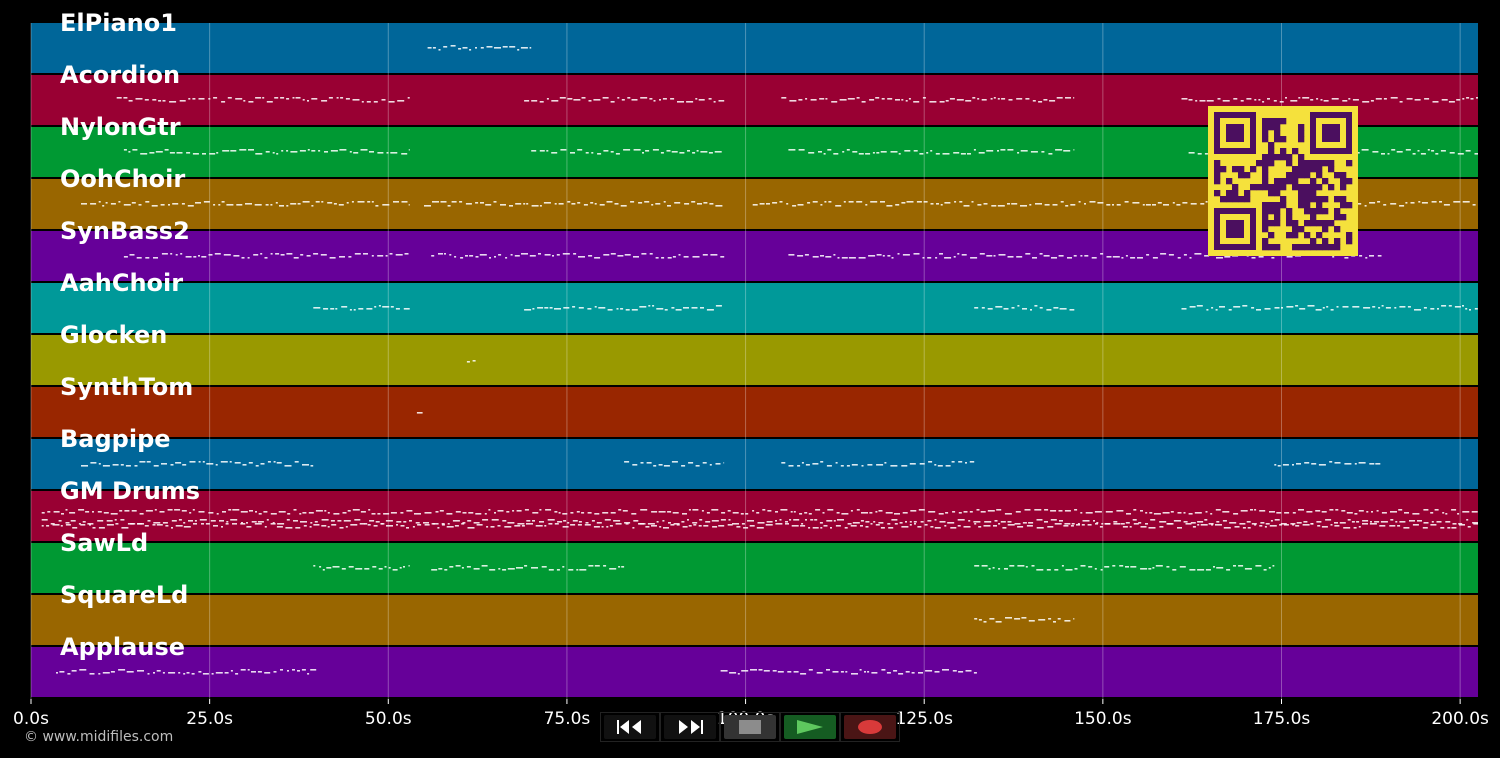  Describe the element at coordinates (810, 727) in the screenshot. I see `play-button` at that location.